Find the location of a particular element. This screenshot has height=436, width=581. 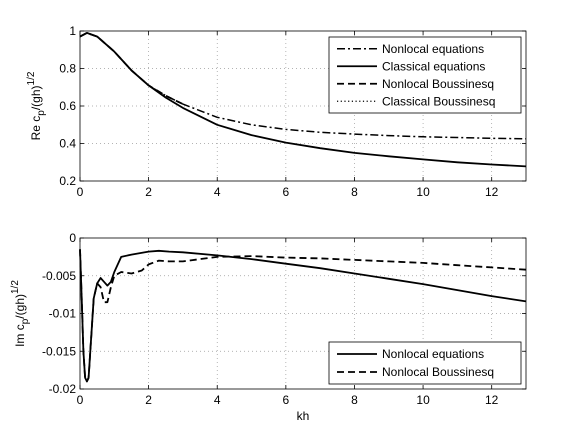

series-line-dashed is located at coordinates (131, 68).